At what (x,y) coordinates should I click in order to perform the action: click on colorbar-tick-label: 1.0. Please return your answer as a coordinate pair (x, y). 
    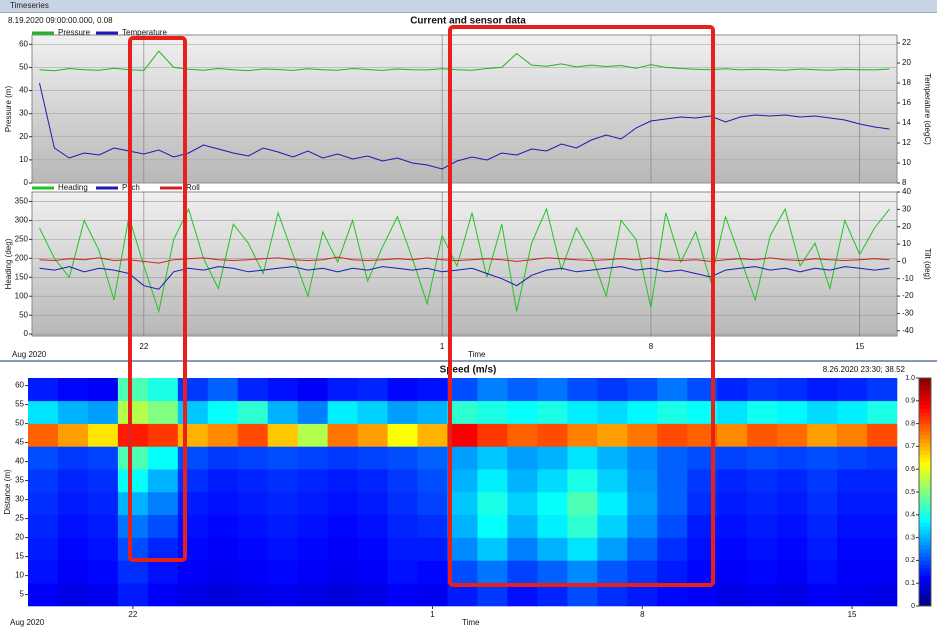
    Looking at the image, I should click on (910, 378).